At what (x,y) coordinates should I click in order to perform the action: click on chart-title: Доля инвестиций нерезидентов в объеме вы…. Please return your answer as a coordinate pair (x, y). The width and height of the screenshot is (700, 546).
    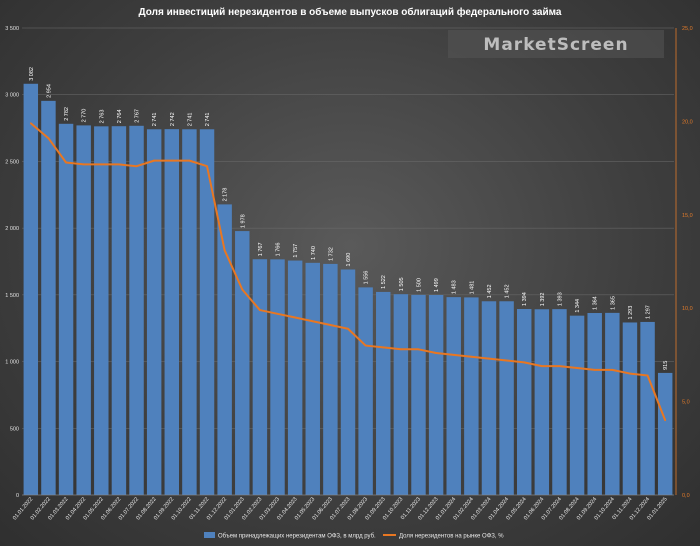
    Looking at the image, I should click on (350, 12).